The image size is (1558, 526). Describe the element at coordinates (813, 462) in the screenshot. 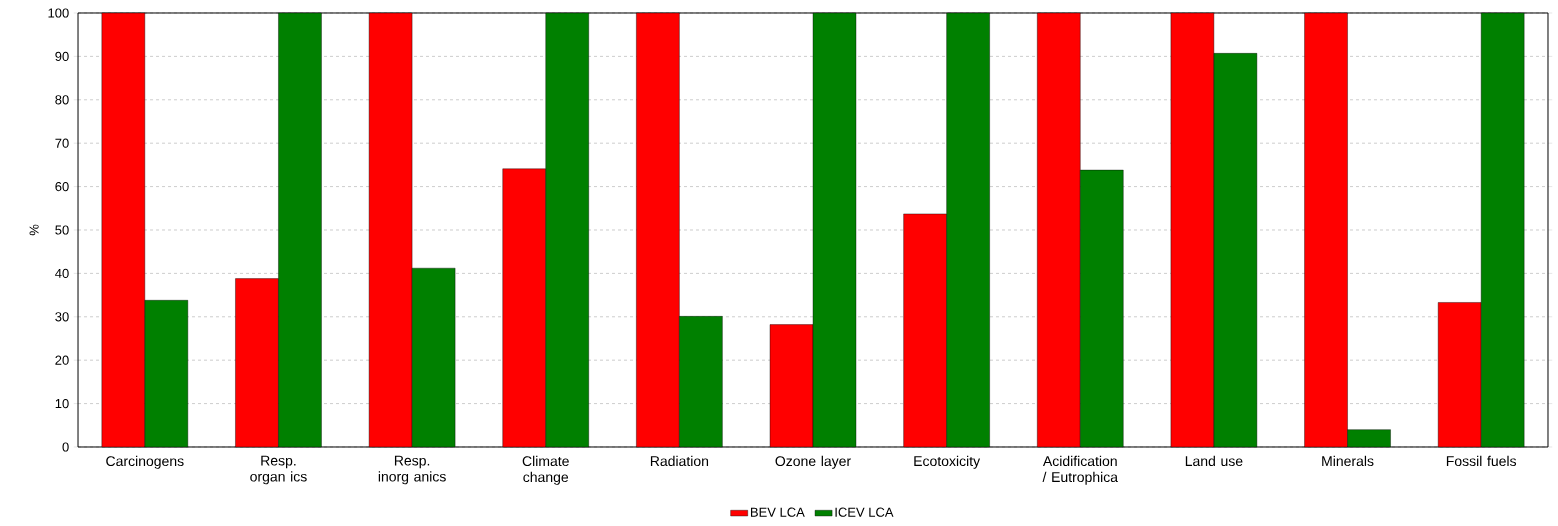

I see `x-tick-label: Ozone layer` at that location.